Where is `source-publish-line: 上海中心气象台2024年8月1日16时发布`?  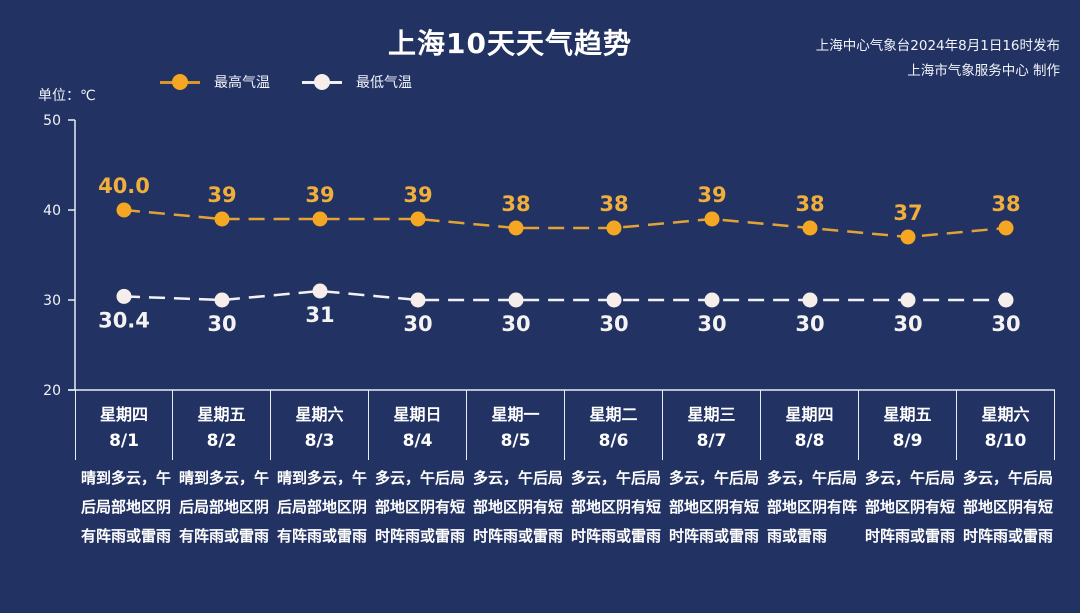 source-publish-line: 上海中心气象台2024年8月1日16时发布 is located at coordinates (937, 46).